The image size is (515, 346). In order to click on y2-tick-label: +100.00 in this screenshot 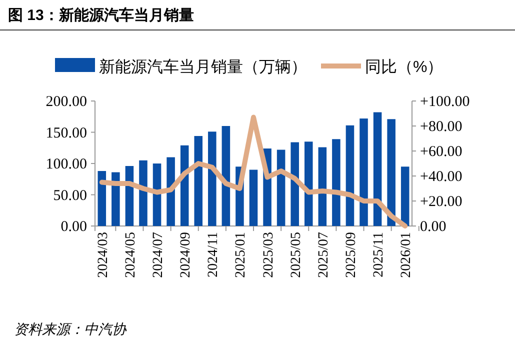, I will do `click(445, 102)`.